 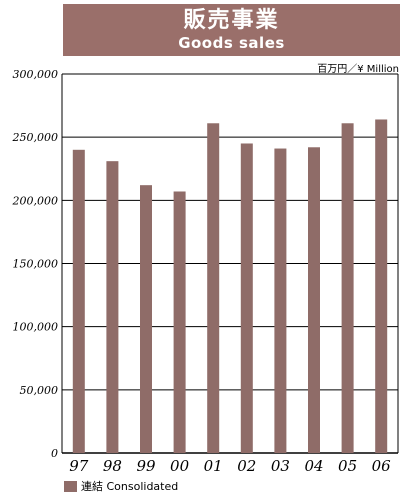 What do you see at coordinates (146, 466) in the screenshot?
I see `x-tick-label: 99` at bounding box center [146, 466].